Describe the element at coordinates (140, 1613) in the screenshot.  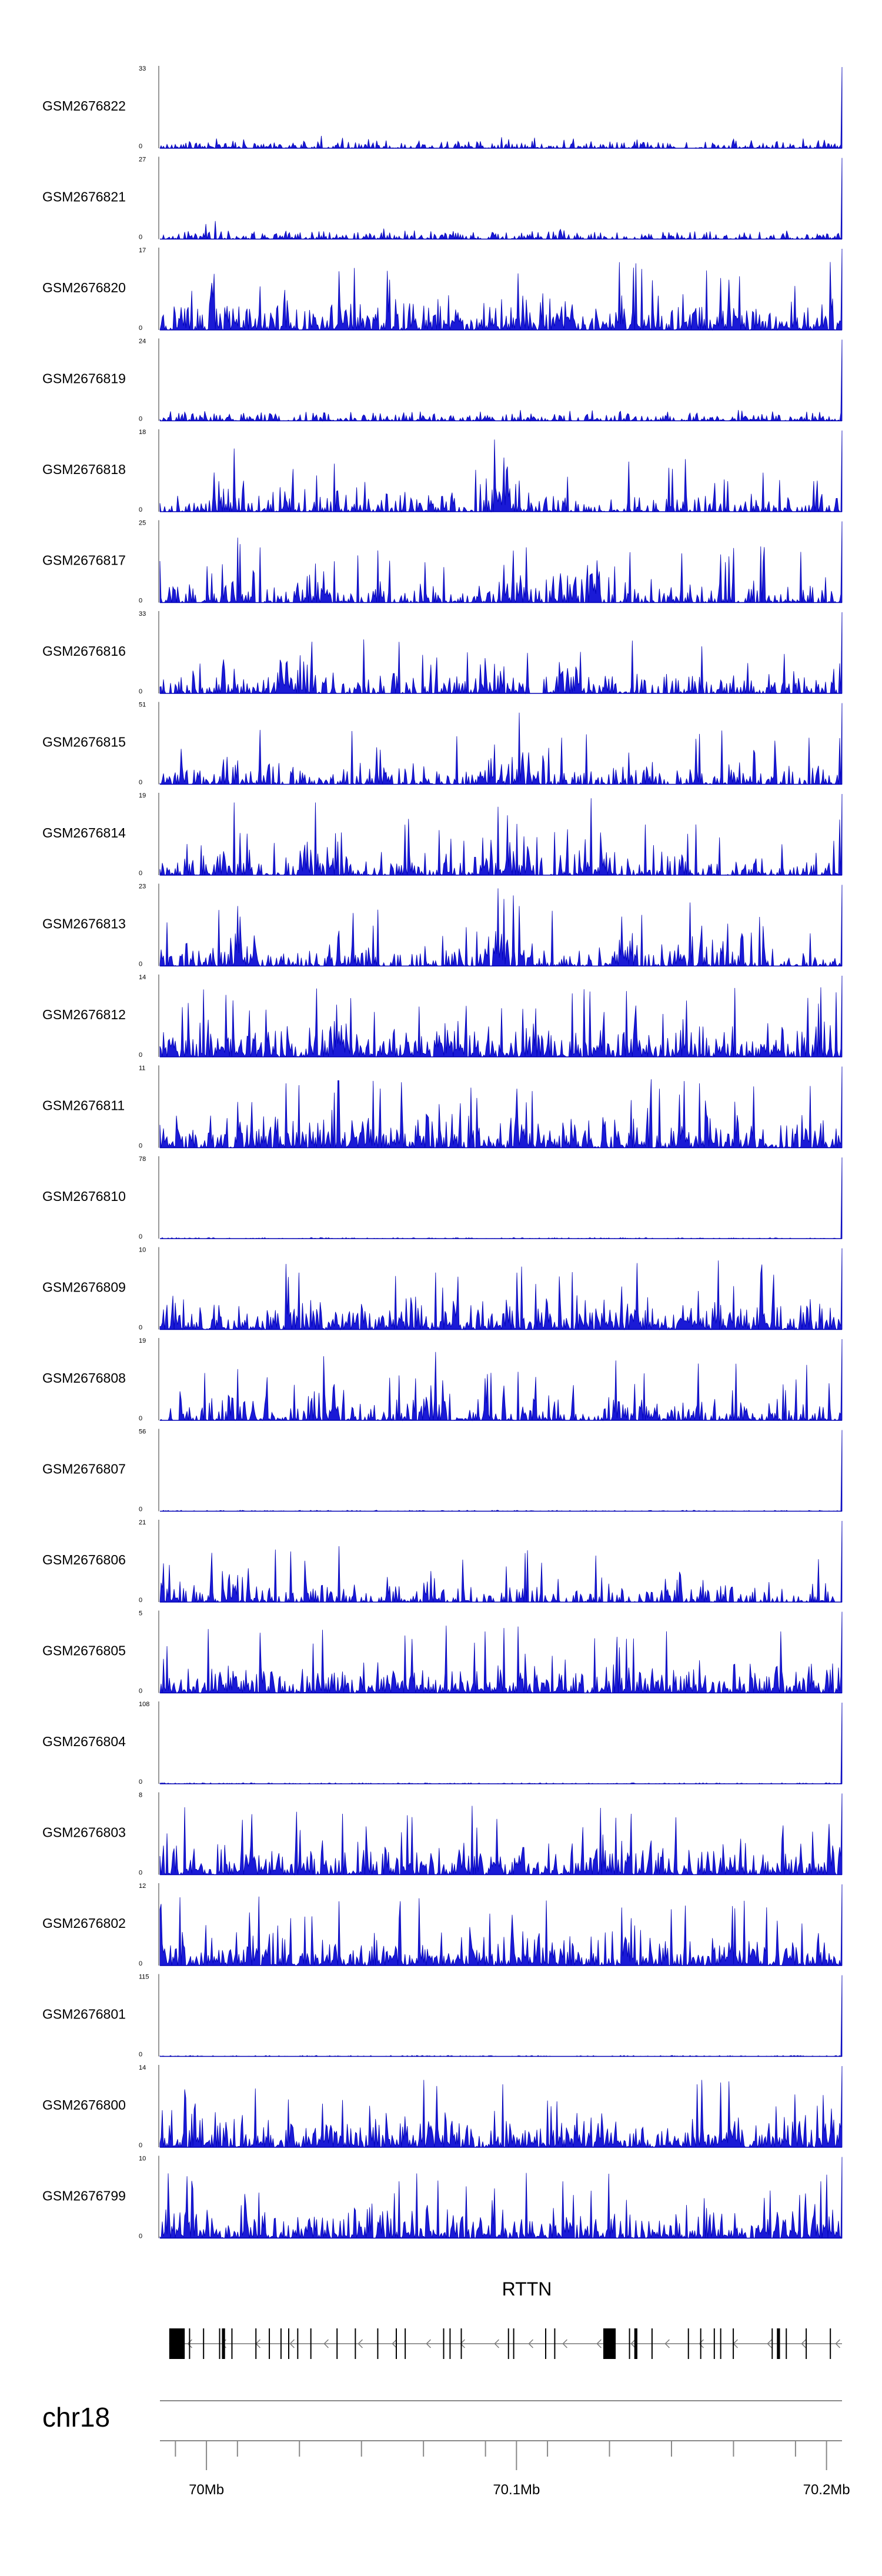
I see `track-ymax-label: 5` at that location.